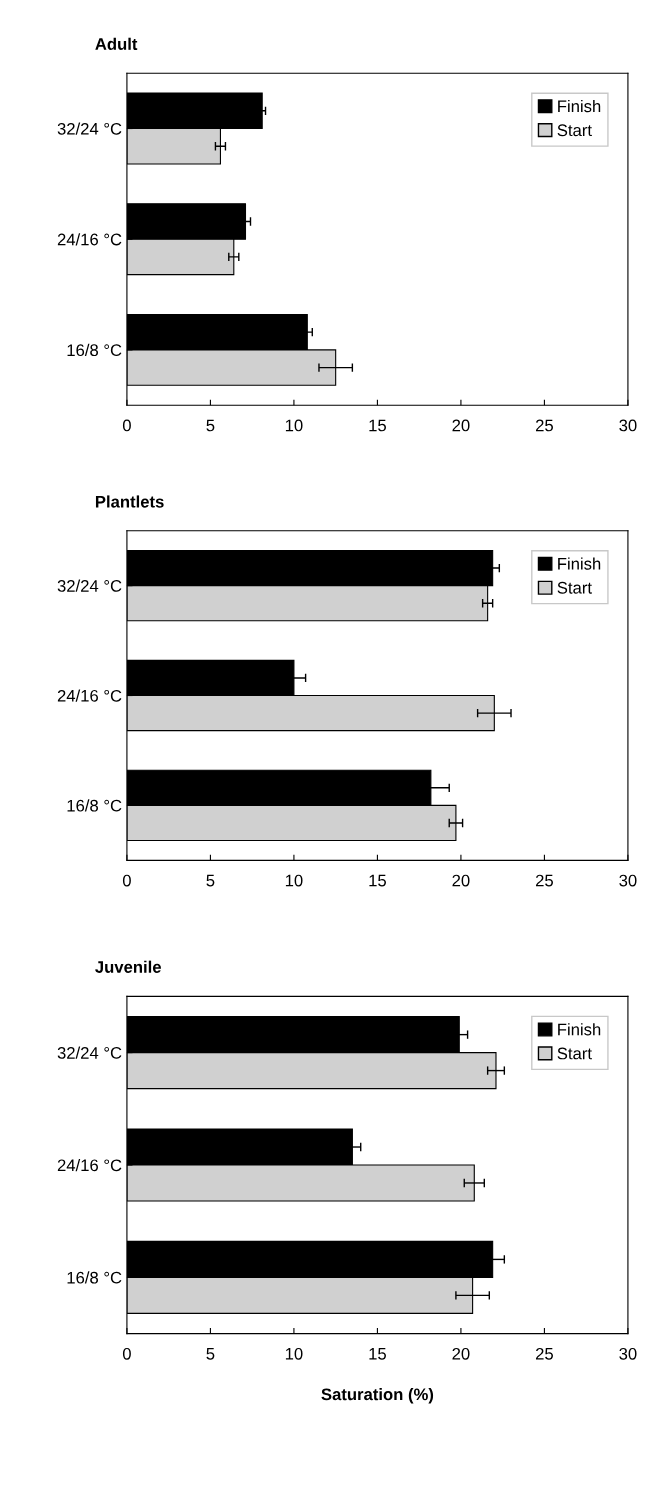  I want to click on chart-title: Plantlets, so click(129, 501).